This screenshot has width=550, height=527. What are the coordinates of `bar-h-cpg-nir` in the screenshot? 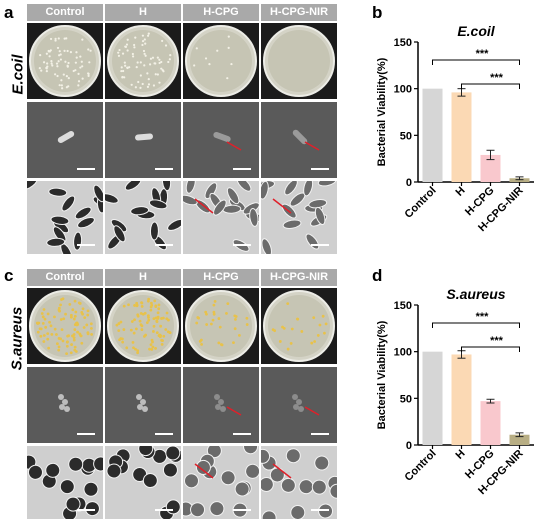 It's located at (519, 439).